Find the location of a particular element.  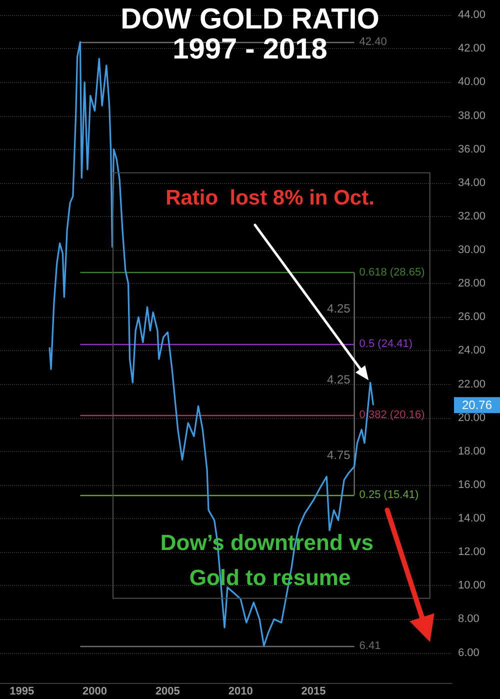

y-tick-label: 44.00 is located at coordinates (472, 15).